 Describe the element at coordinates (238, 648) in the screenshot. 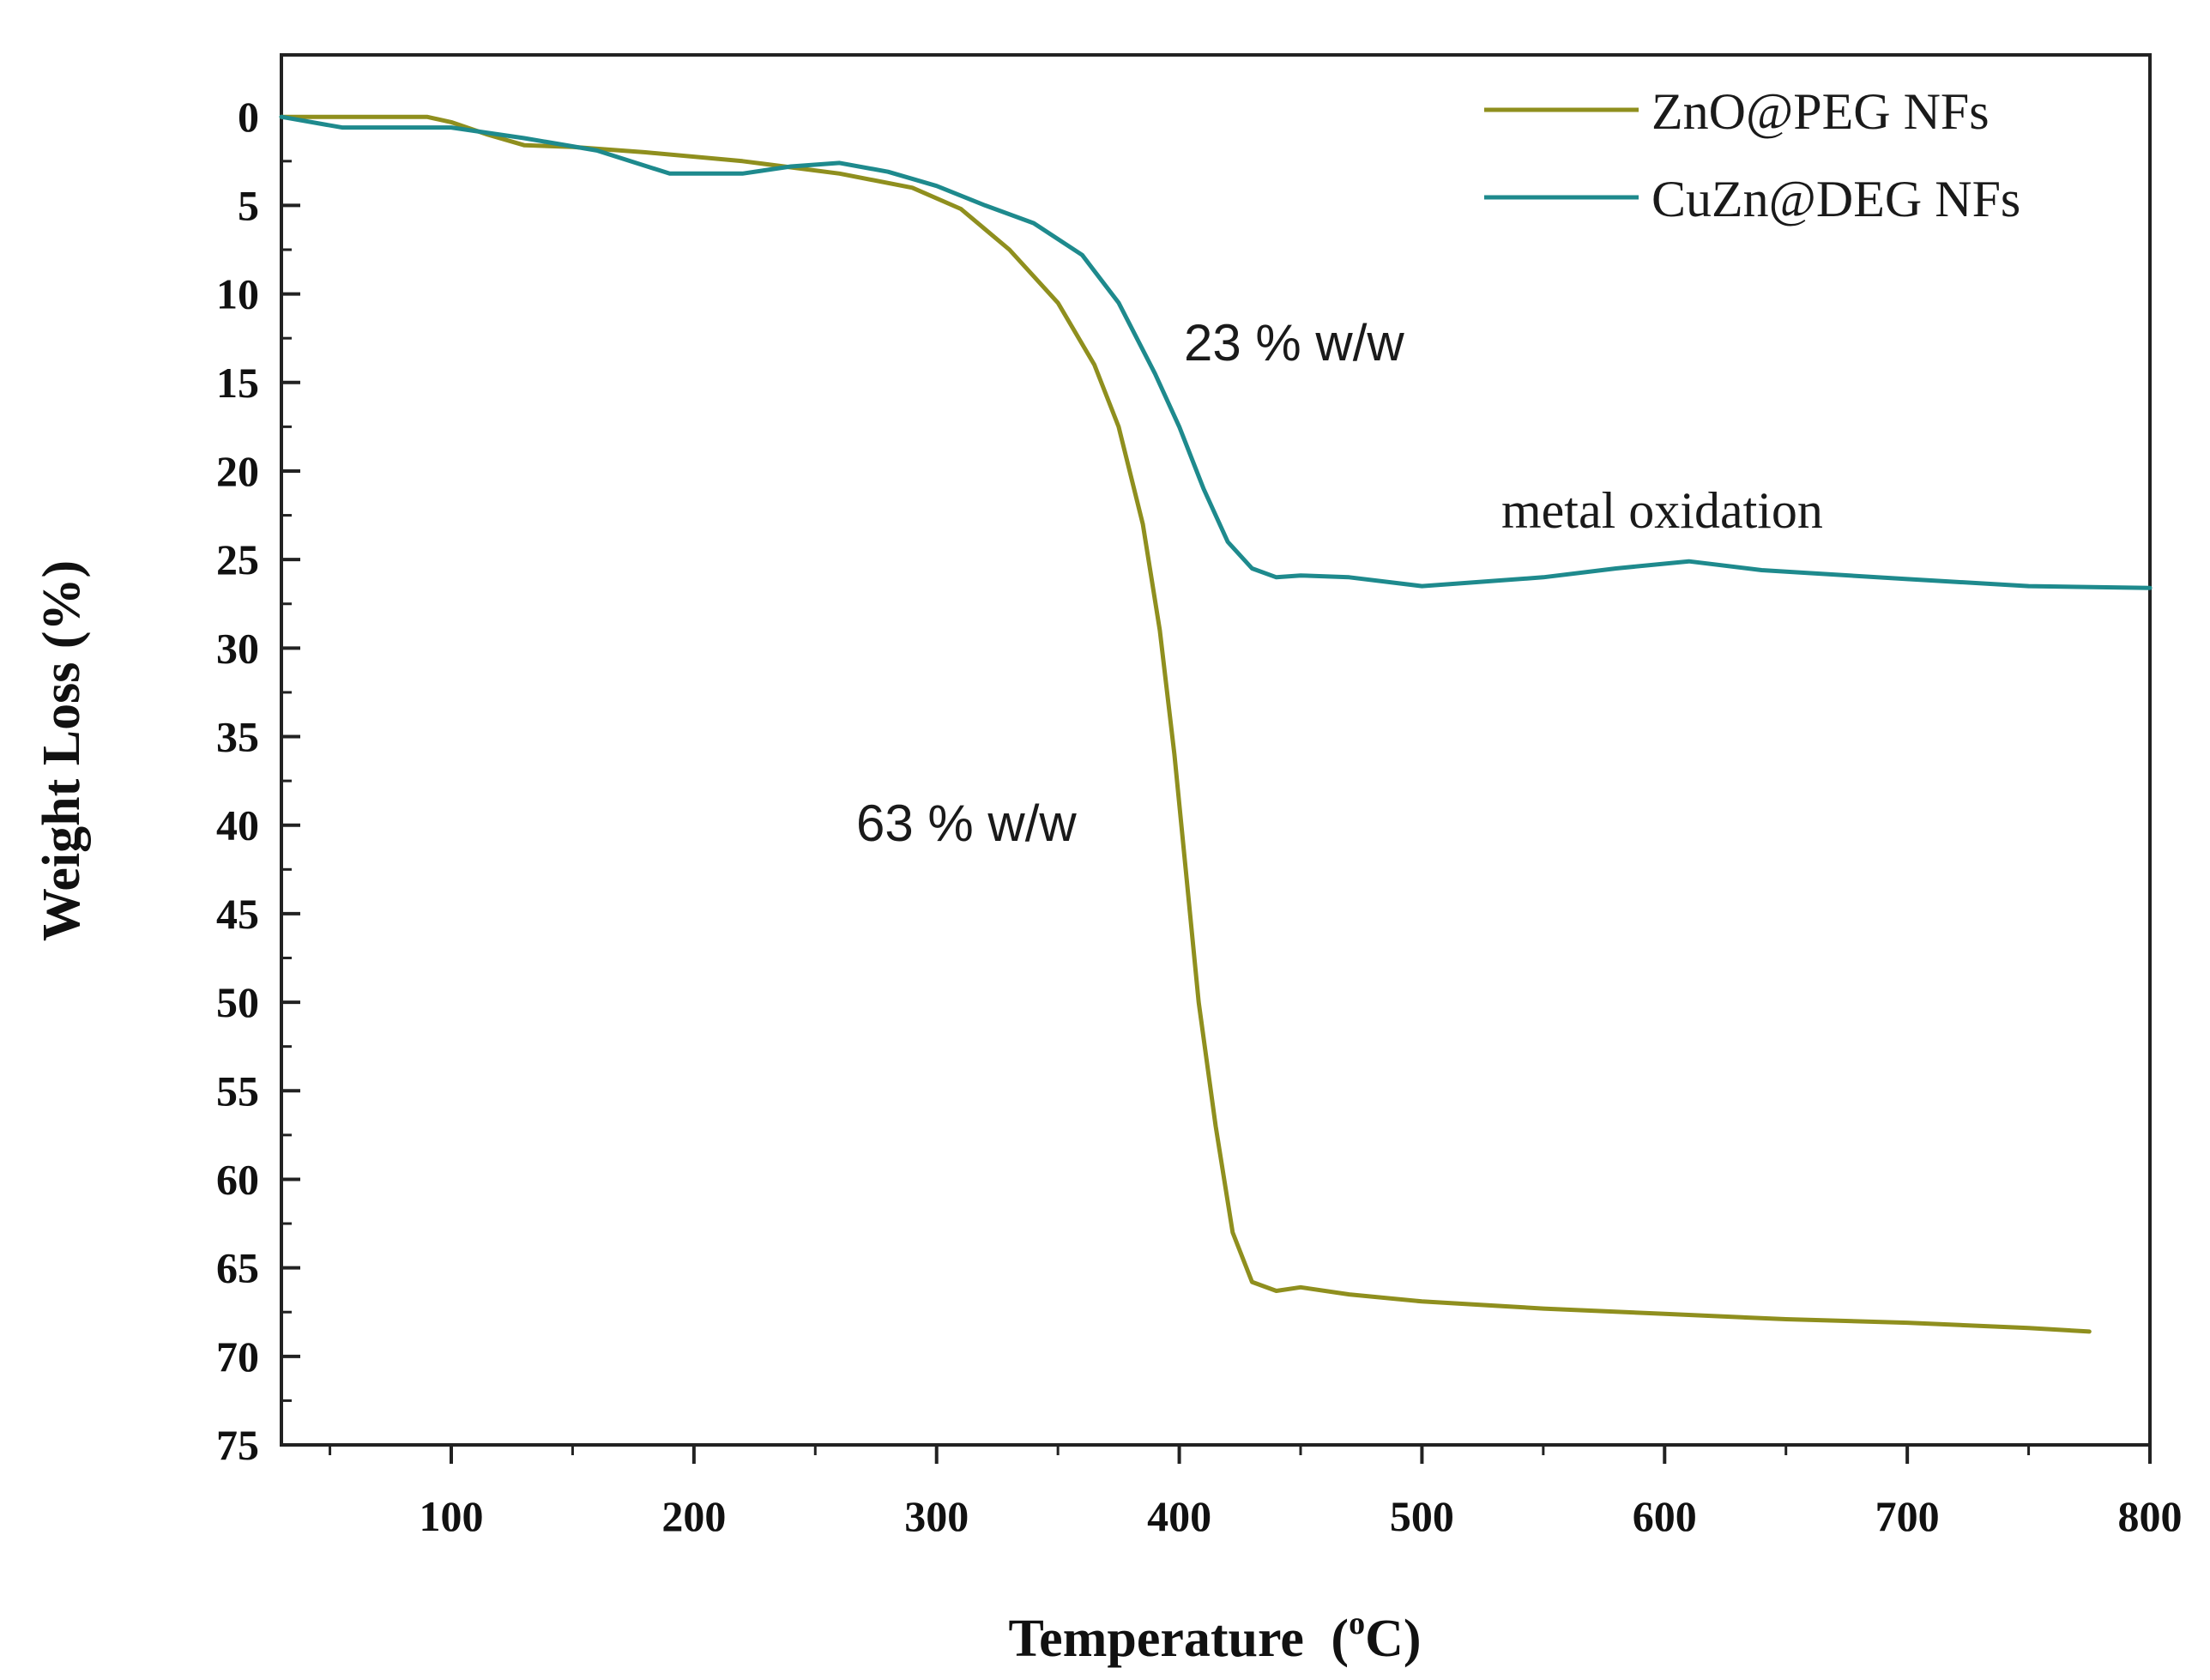

I see `y-tick-label: 30` at that location.